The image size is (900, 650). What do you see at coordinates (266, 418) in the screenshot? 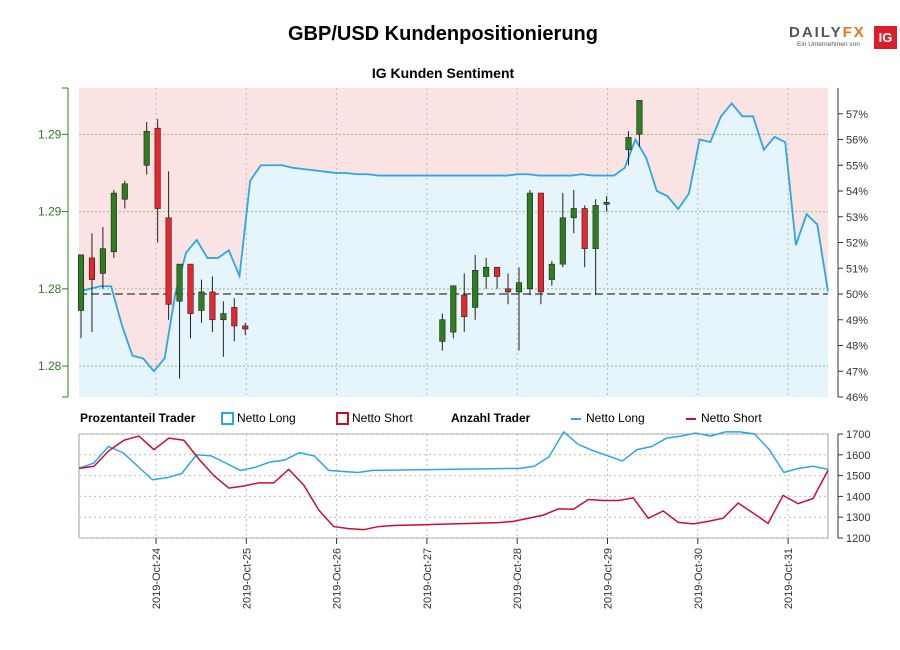
I see `legend-pct-long-label: Netto Long` at bounding box center [266, 418].